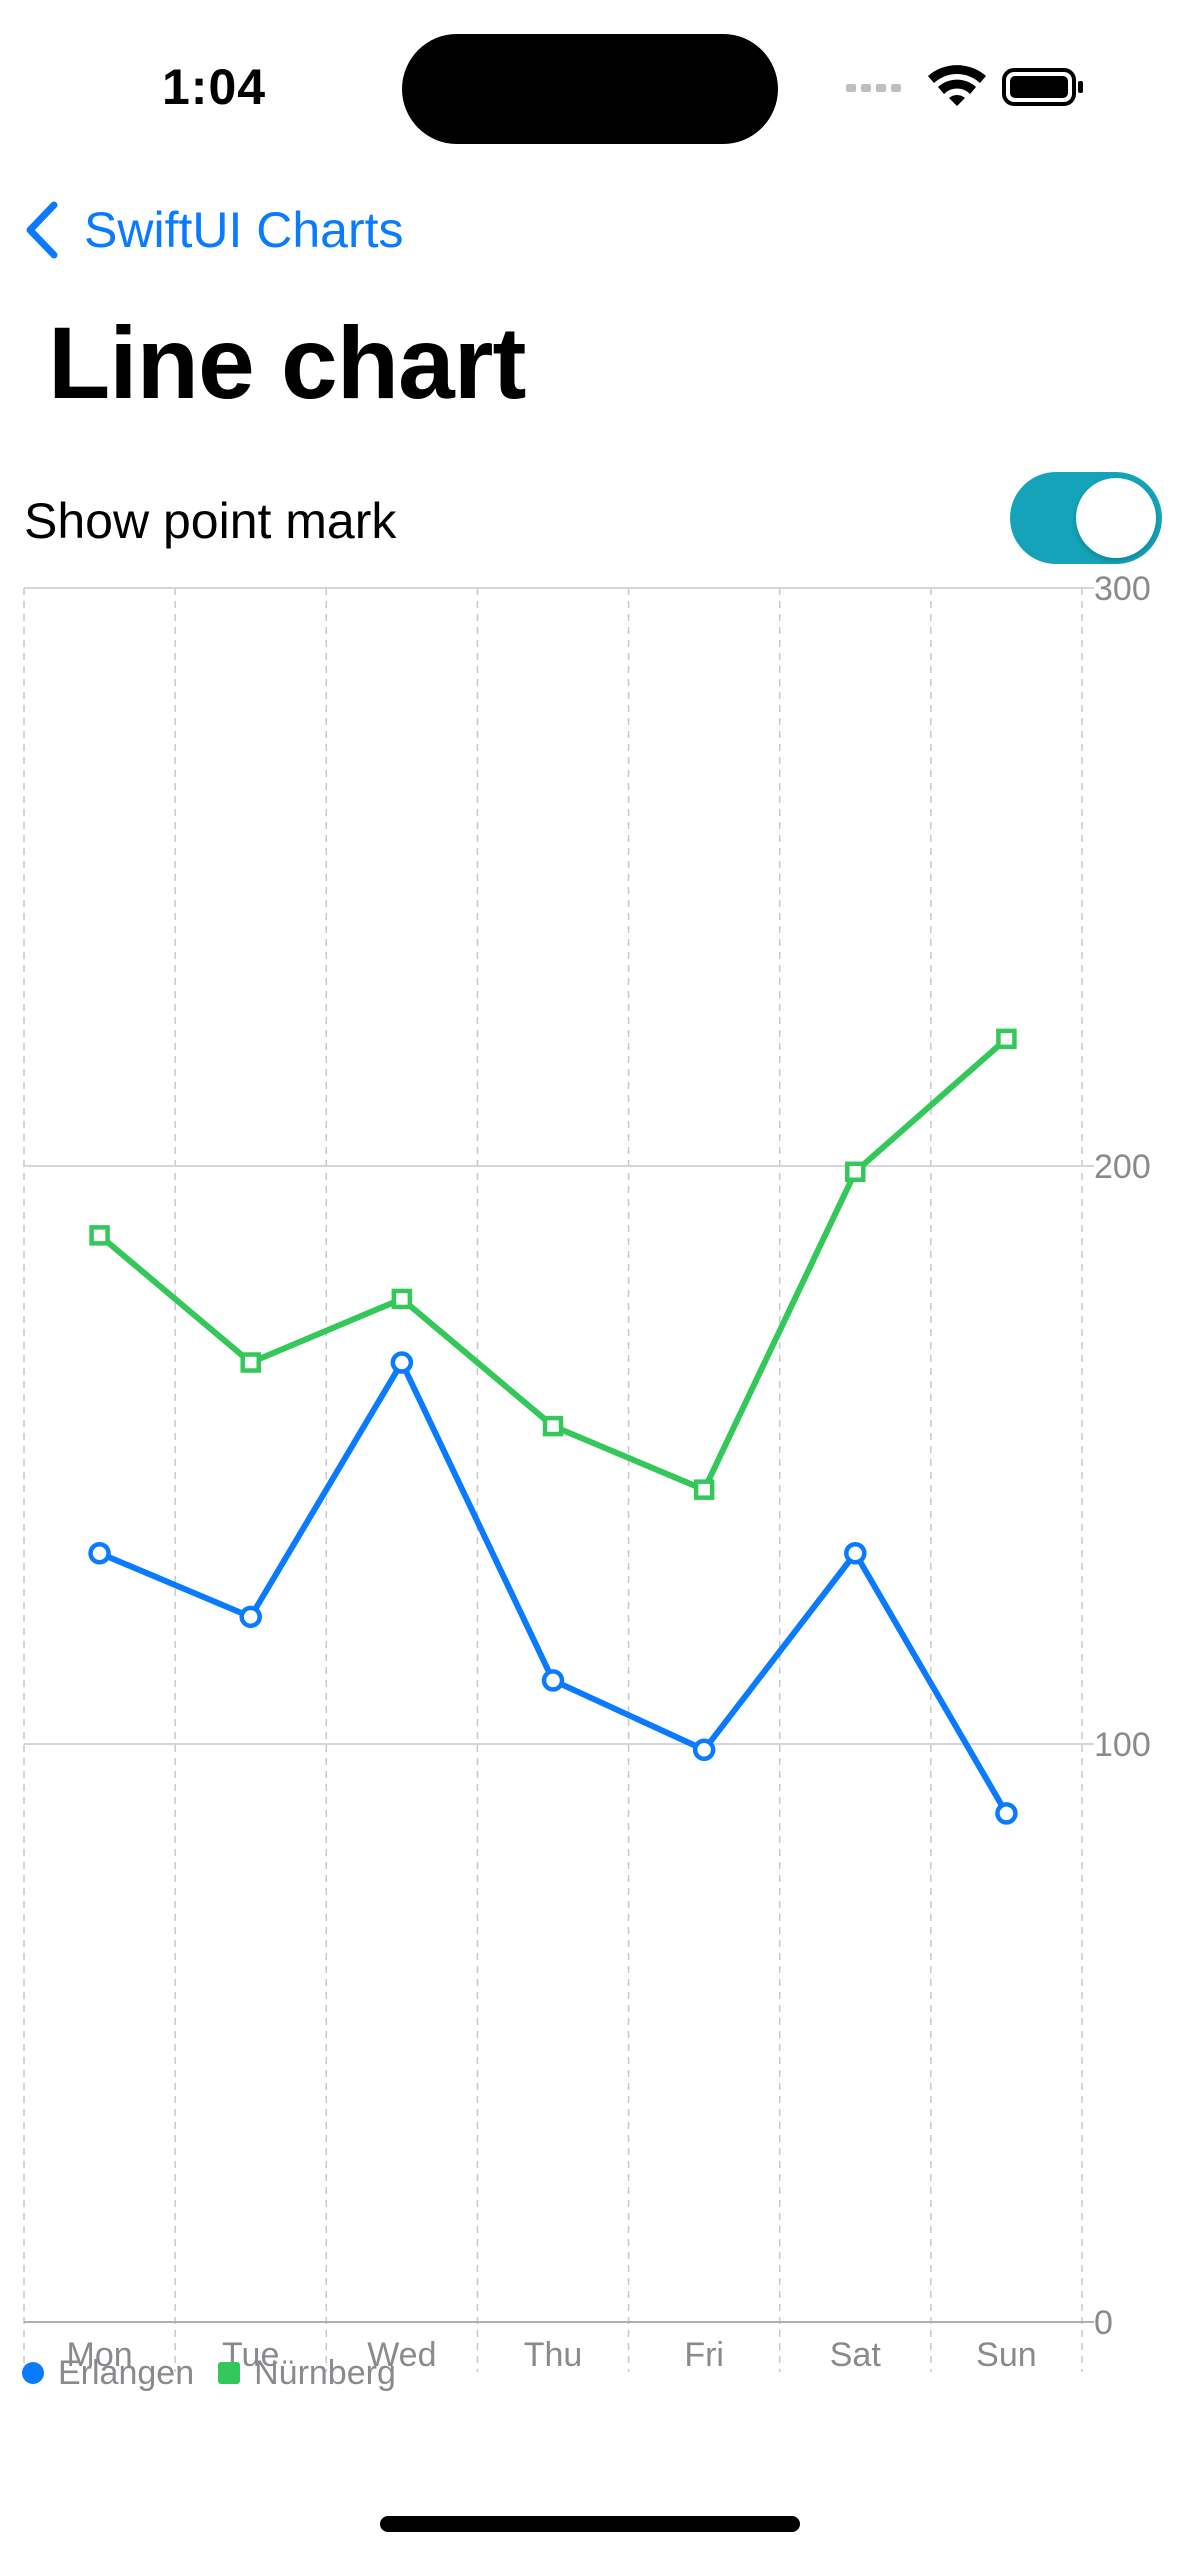 The height and width of the screenshot is (2556, 1179). I want to click on y-tick-label: 200, so click(1122, 1167).